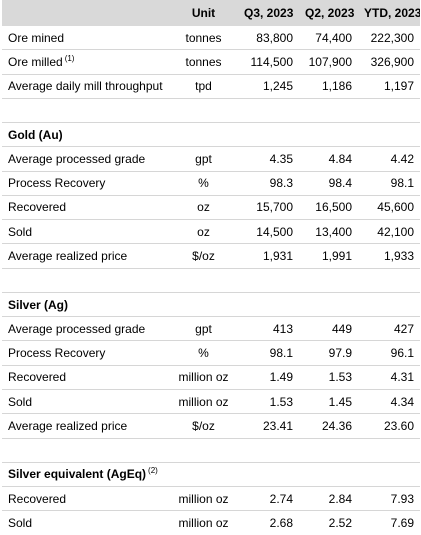 This screenshot has width=421, height=535. What do you see at coordinates (38, 304) in the screenshot?
I see `section-heading-text: Silver (Ag)` at bounding box center [38, 304].